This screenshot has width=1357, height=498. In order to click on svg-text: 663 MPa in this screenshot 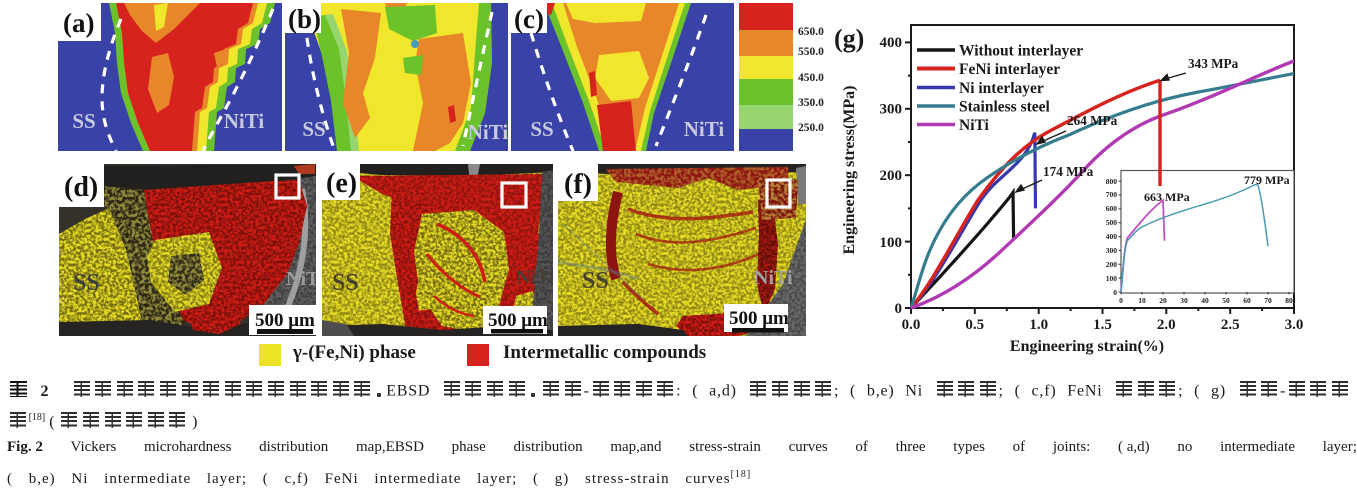, I will do `click(1167, 197)`.